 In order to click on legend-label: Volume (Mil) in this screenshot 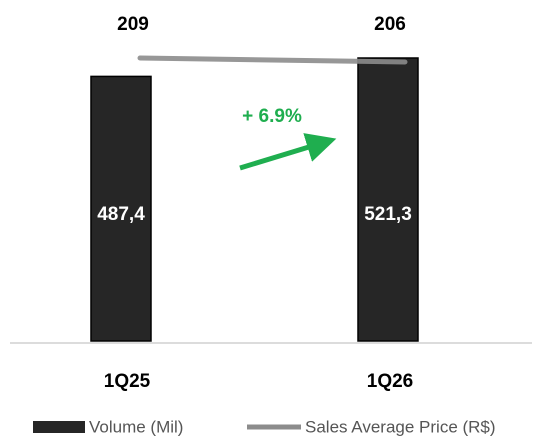, I will do `click(136, 426)`.